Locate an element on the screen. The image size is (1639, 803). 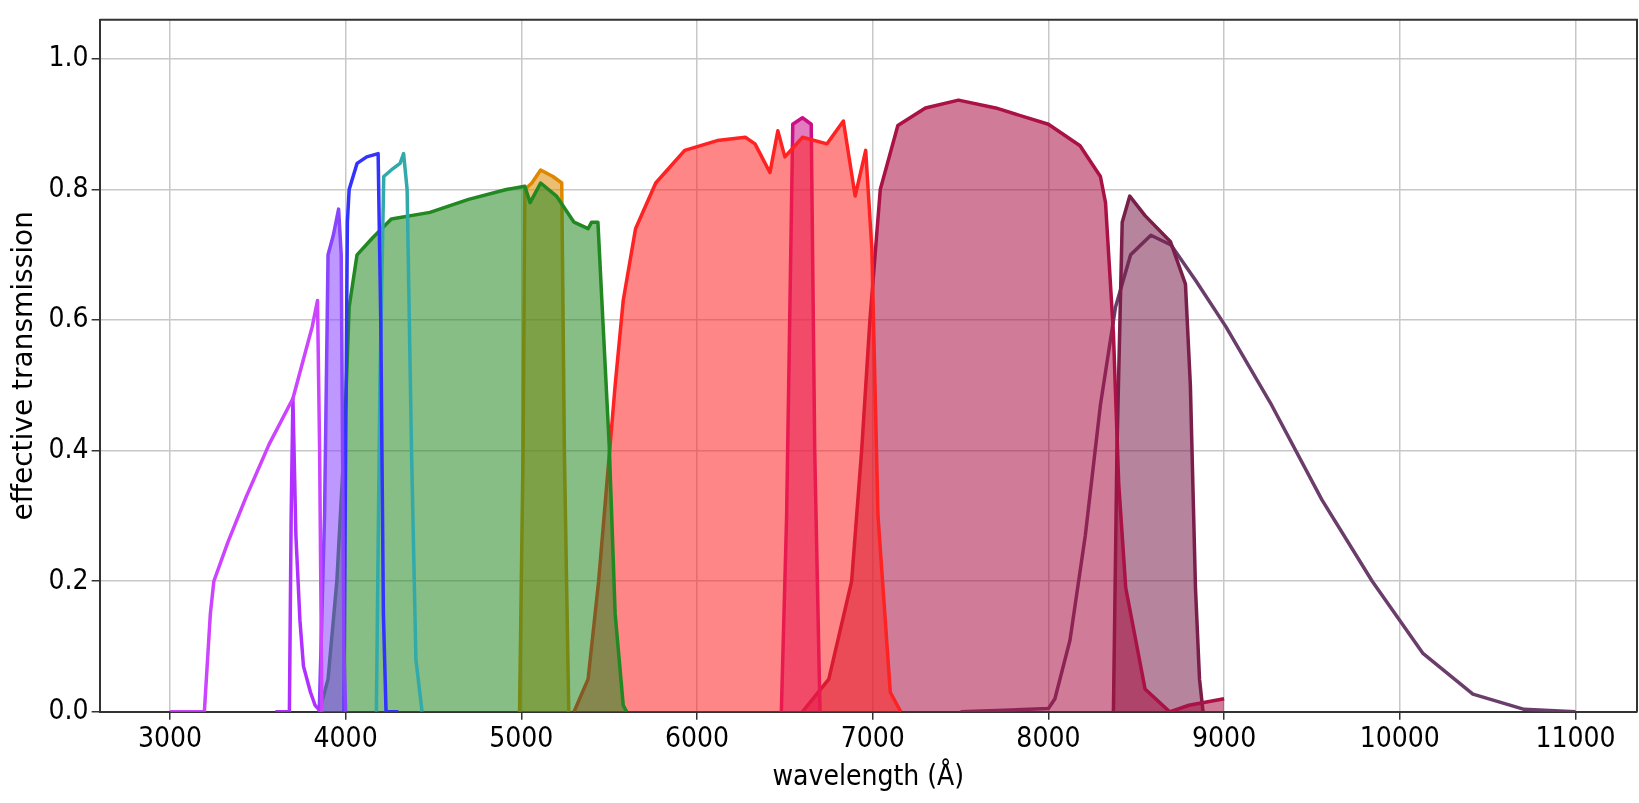
y-axis-title: effective transmission is located at coordinates (23, 366).